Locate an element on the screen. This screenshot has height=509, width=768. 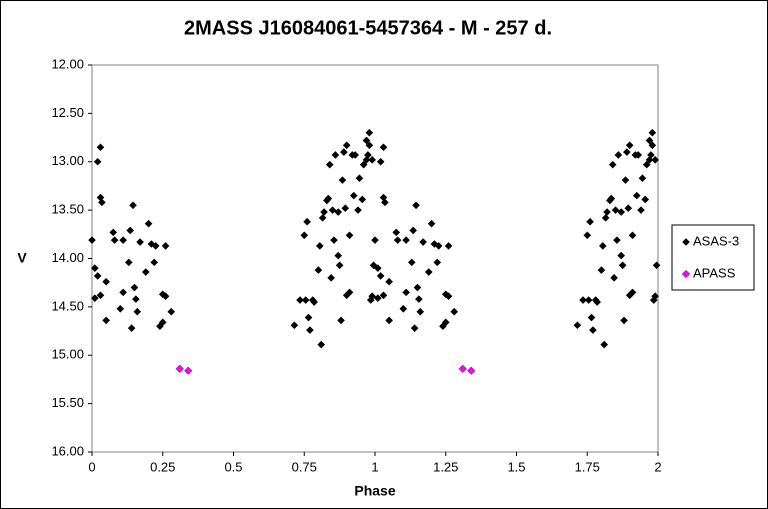
y-tick-label: 13.00 is located at coordinates (67, 160).